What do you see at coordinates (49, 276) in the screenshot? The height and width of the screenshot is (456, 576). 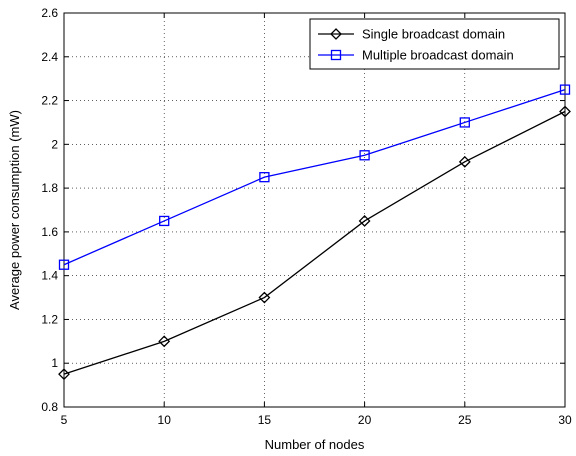 I see `y-tick-label: 1.4` at bounding box center [49, 276].